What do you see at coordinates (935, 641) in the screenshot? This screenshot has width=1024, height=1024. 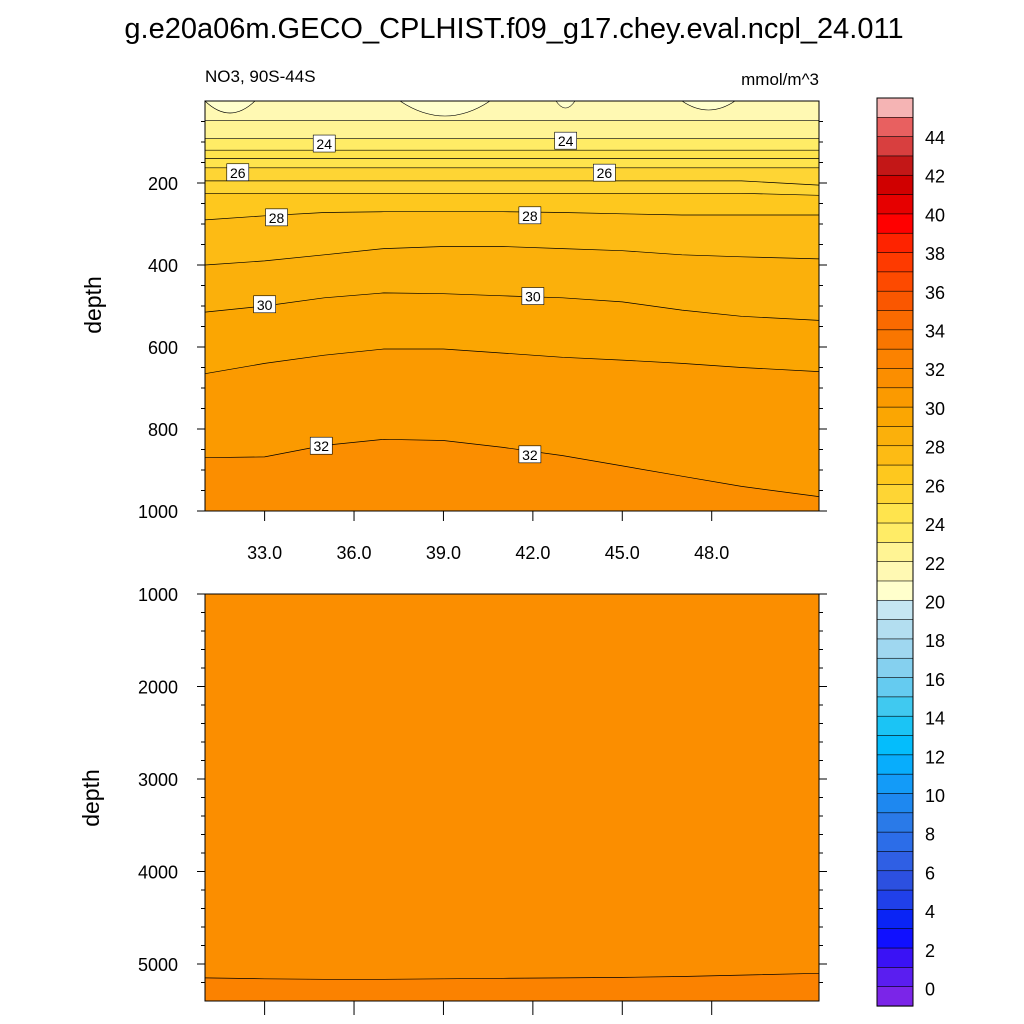 I see `colorbar-label: 18` at bounding box center [935, 641].